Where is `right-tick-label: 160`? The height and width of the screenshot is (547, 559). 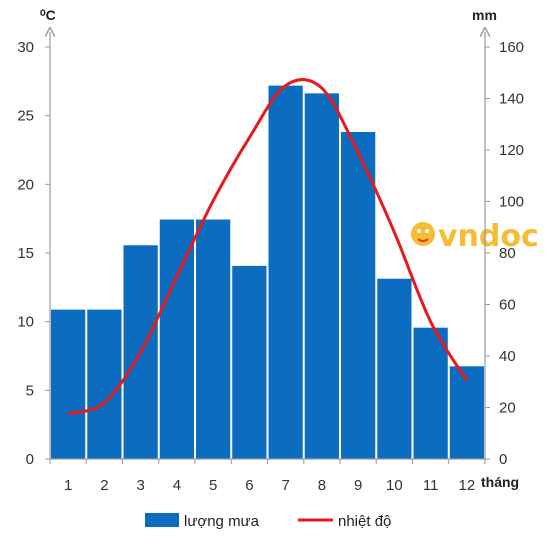
right-tick-label: 160 is located at coordinates (511, 47).